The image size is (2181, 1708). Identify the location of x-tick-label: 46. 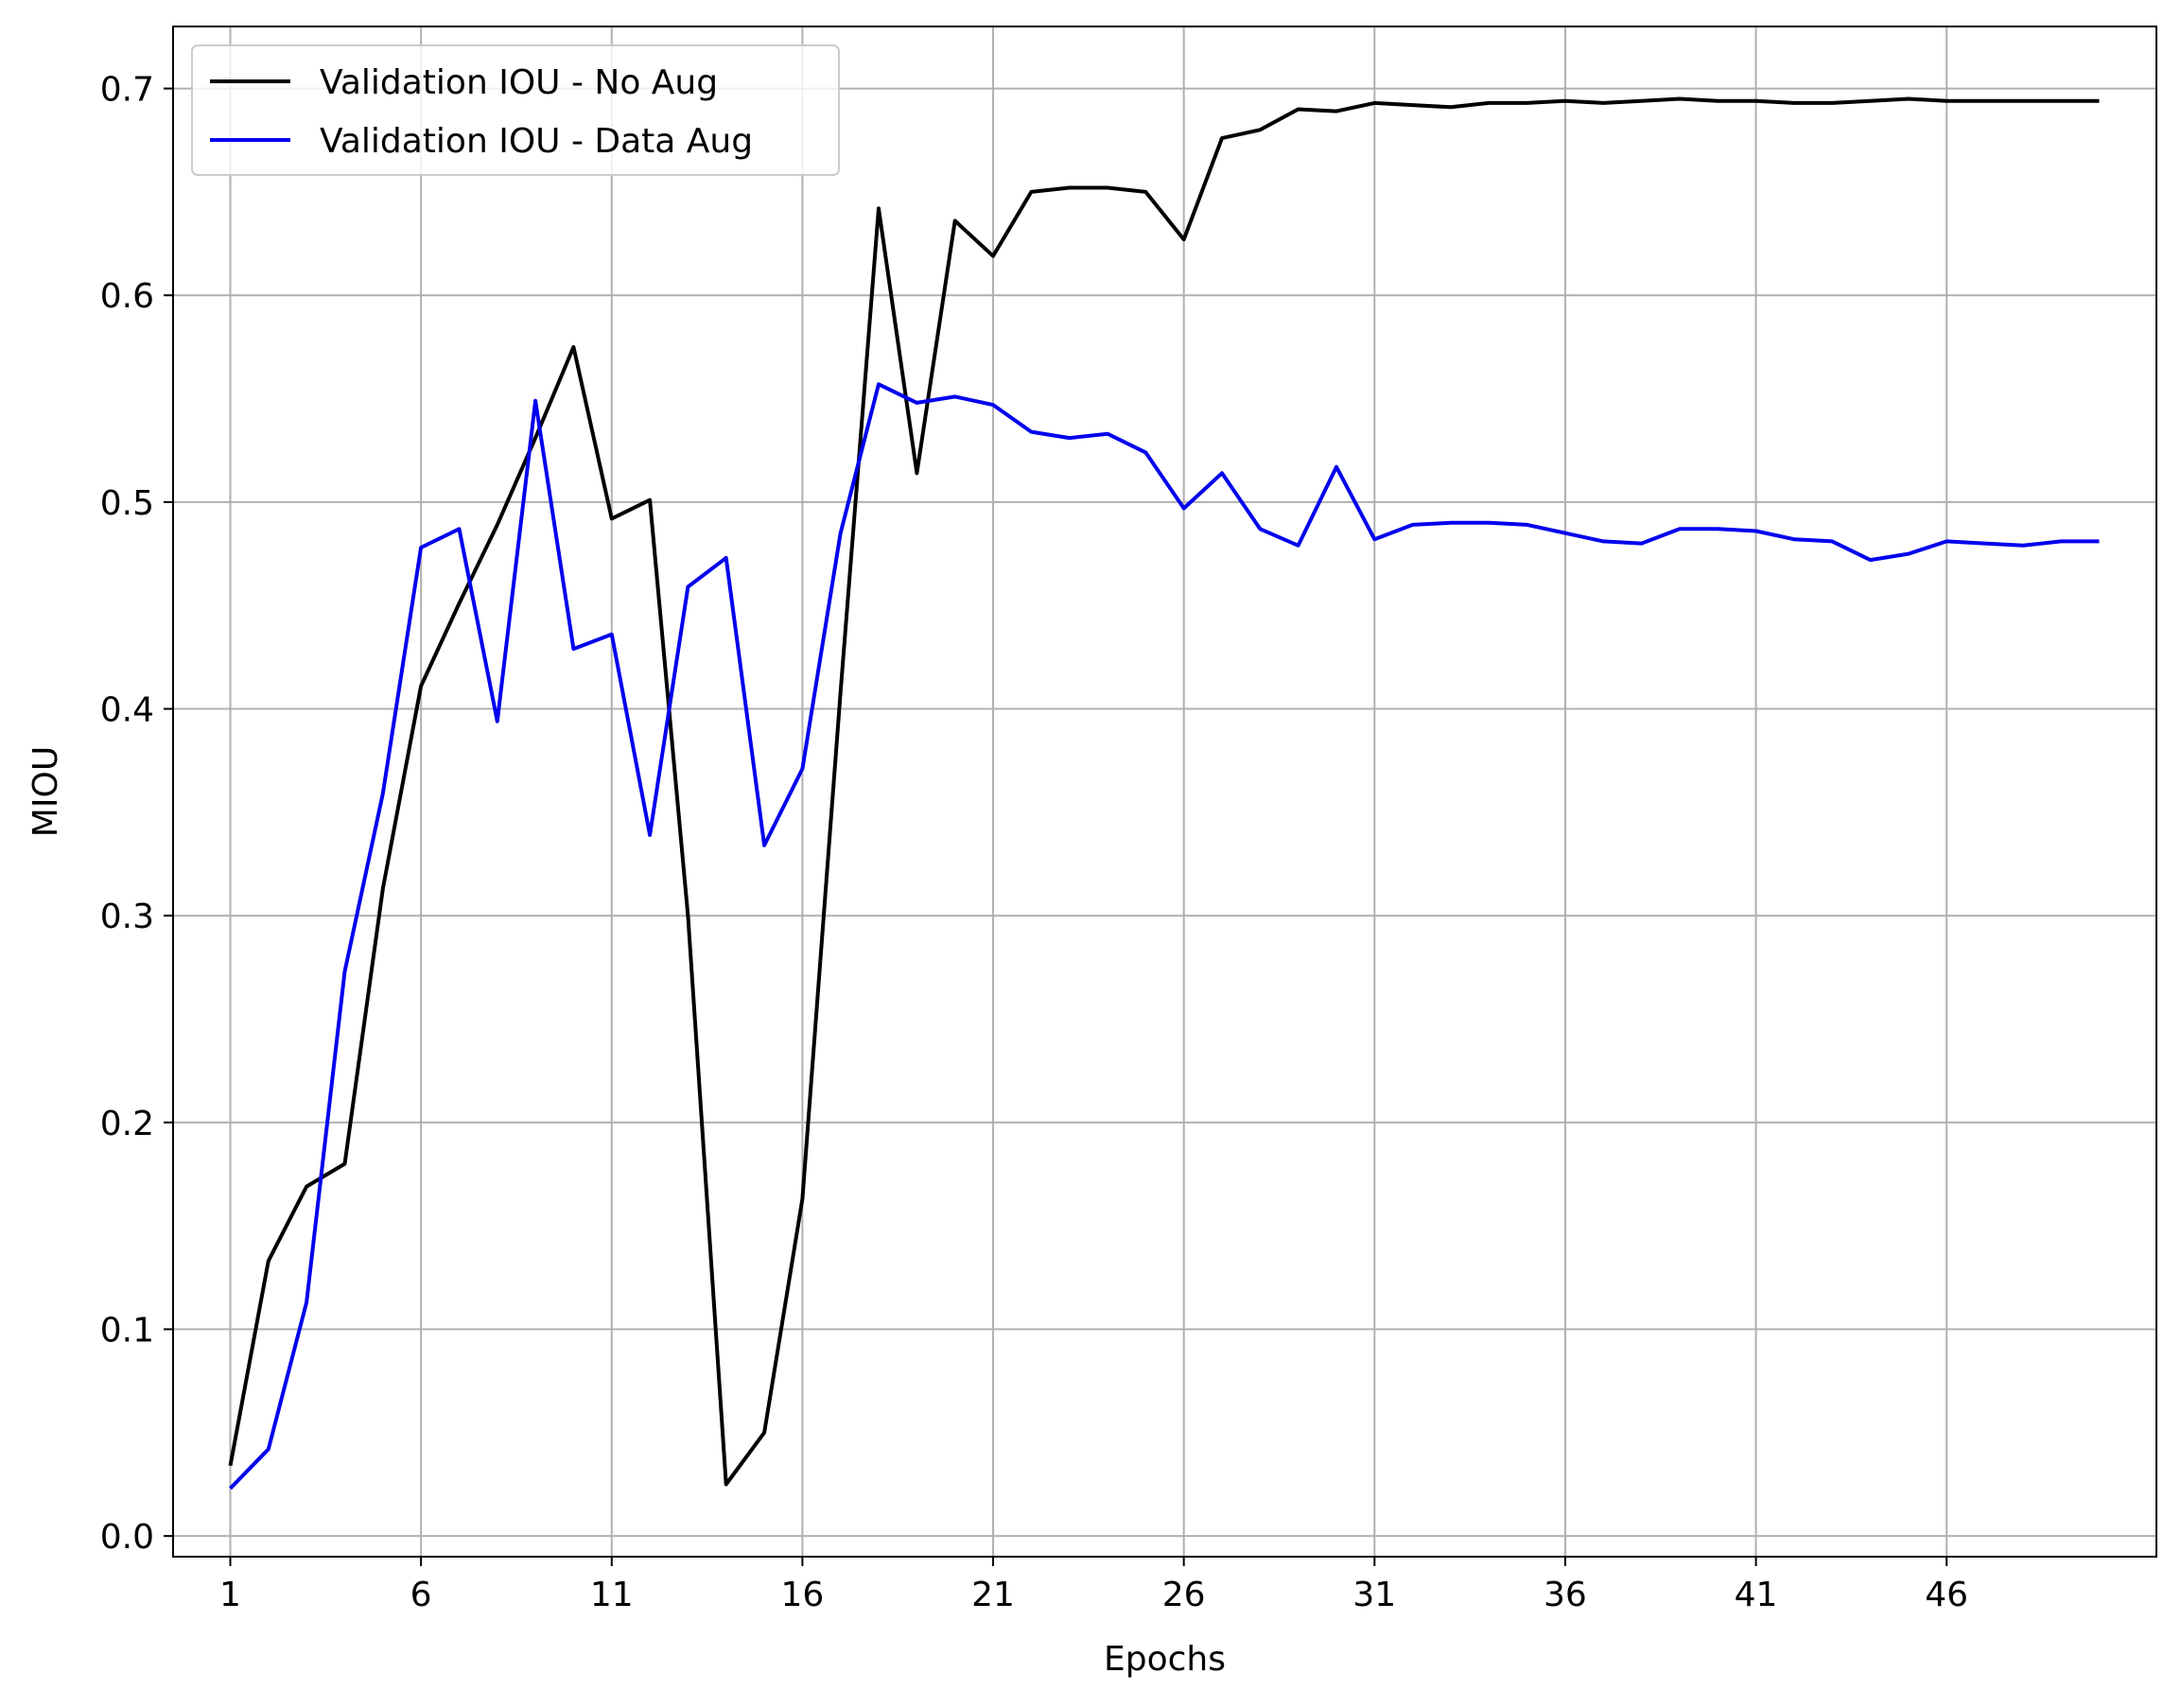
(1946, 1595).